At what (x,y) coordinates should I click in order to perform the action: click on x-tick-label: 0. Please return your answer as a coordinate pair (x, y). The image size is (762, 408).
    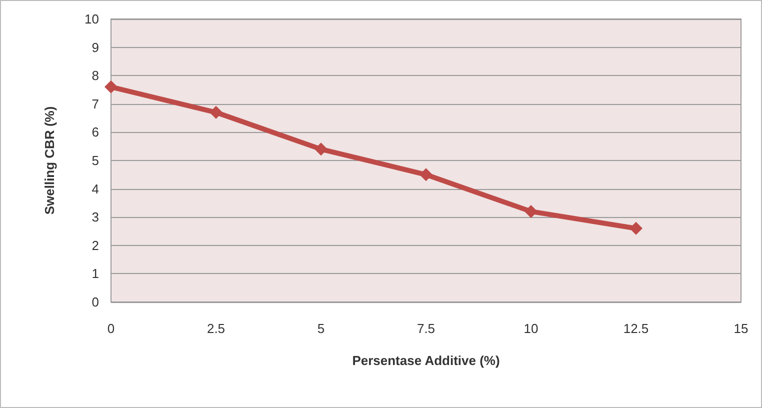
    Looking at the image, I should click on (111, 328).